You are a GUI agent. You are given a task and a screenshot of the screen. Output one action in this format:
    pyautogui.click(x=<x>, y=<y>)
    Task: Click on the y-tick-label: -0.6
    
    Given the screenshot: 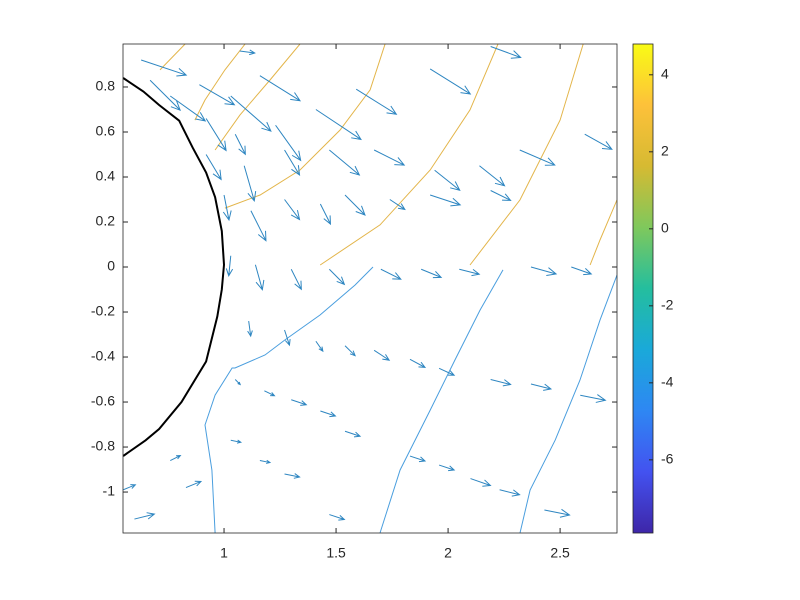 What is the action you would take?
    pyautogui.click(x=103, y=401)
    